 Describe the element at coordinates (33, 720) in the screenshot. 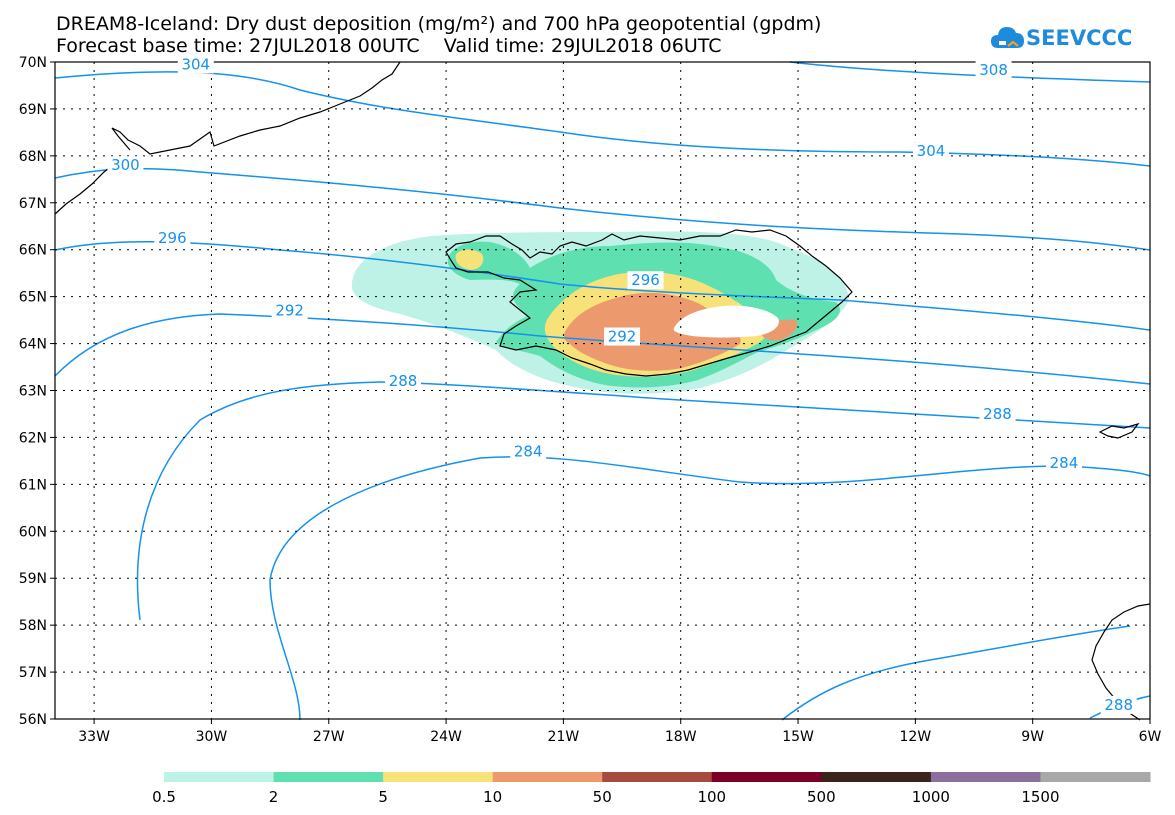

I see `lat-label: 56N` at that location.